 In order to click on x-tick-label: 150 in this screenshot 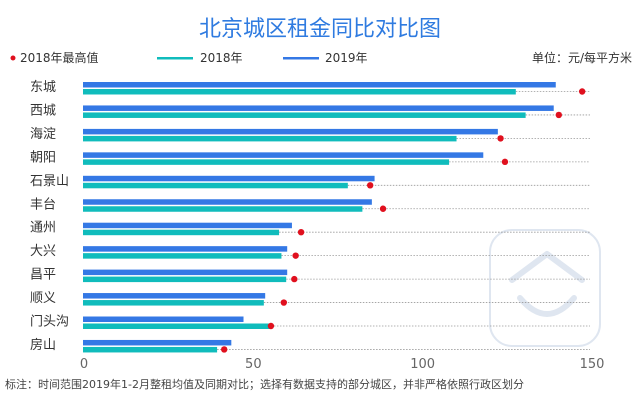, I will do `click(592, 364)`.